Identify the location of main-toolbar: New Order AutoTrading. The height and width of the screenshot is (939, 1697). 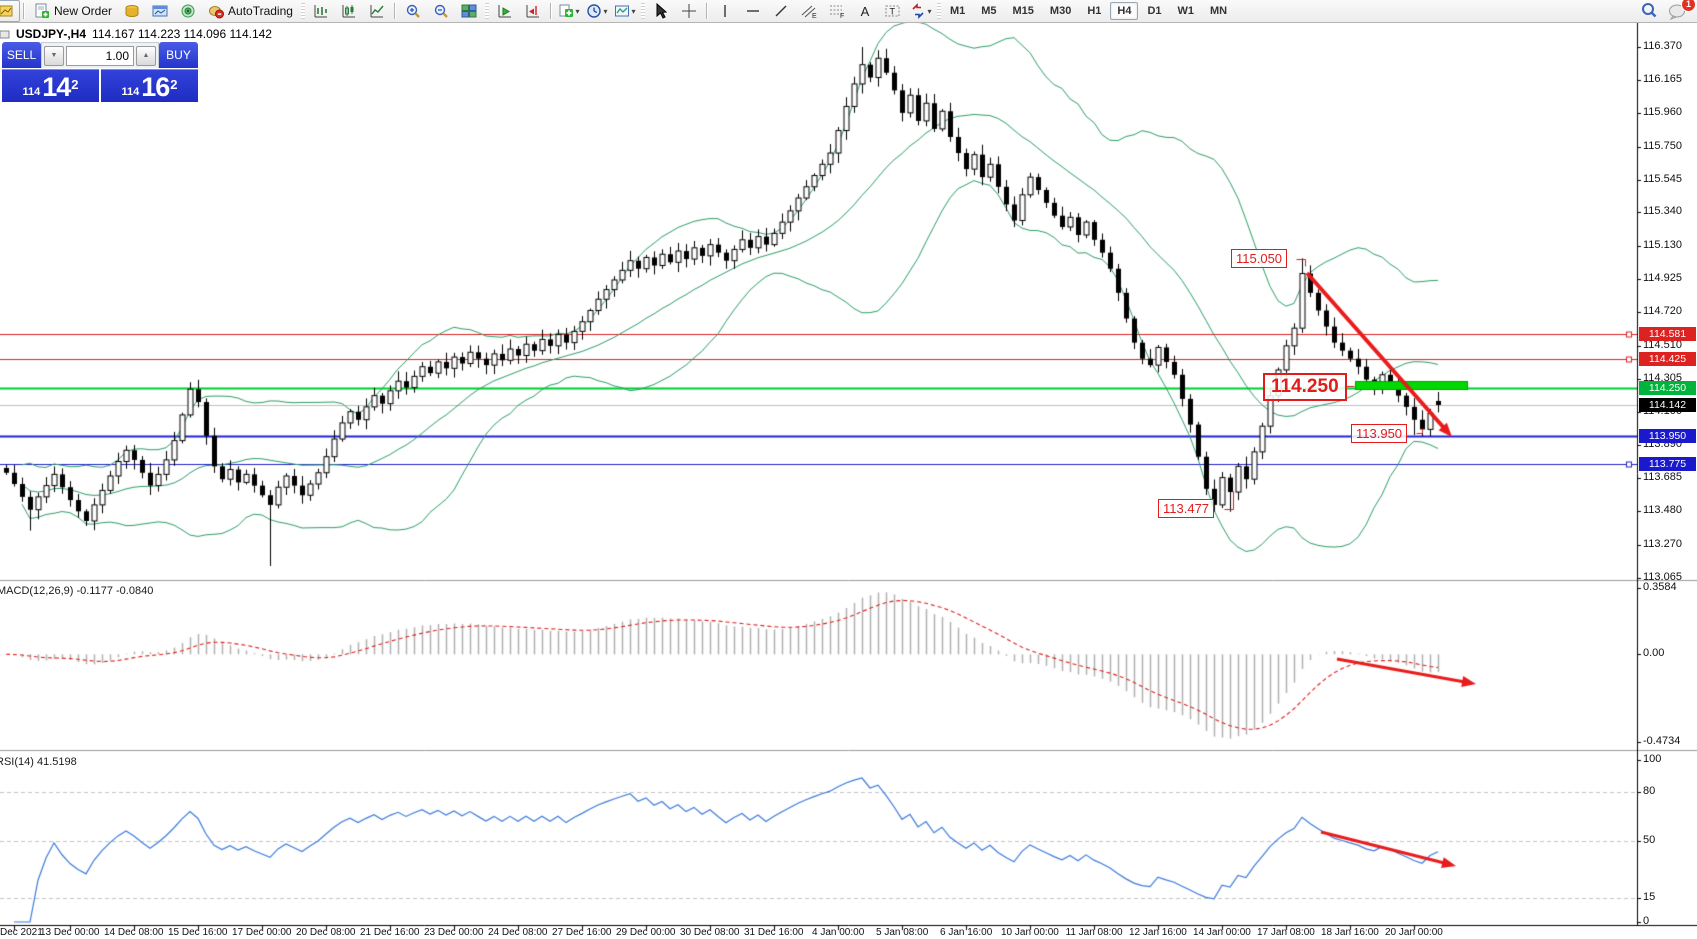
(848, 11).